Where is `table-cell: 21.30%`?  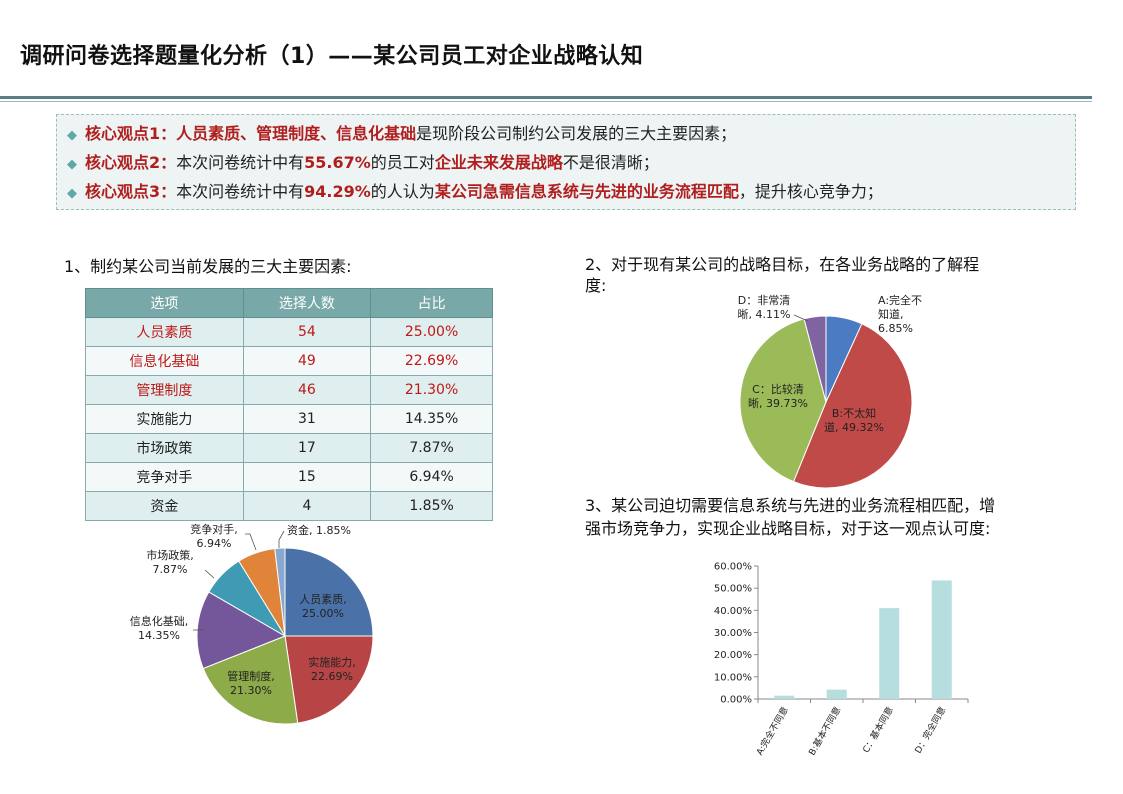 table-cell: 21.30% is located at coordinates (431, 390).